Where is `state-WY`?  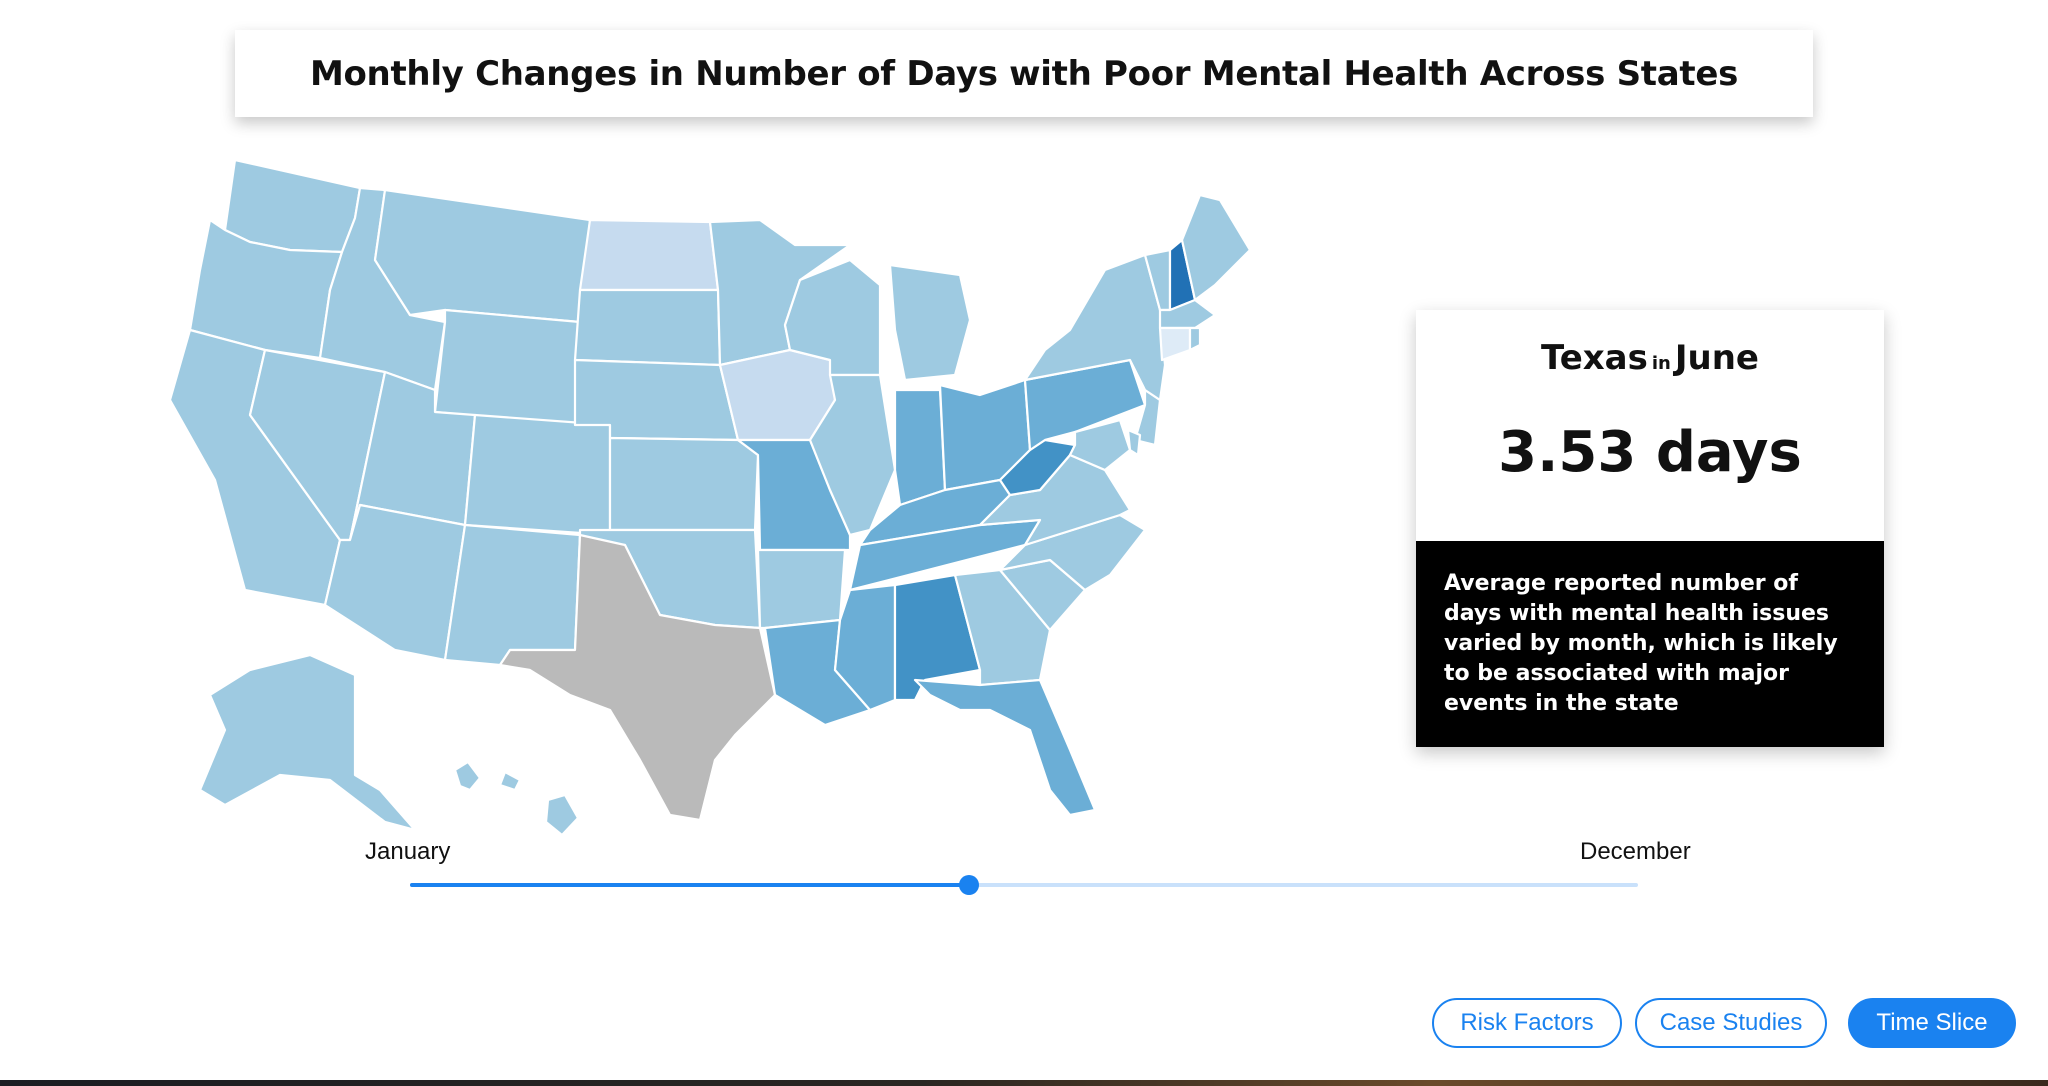
state-WY is located at coordinates (507, 367).